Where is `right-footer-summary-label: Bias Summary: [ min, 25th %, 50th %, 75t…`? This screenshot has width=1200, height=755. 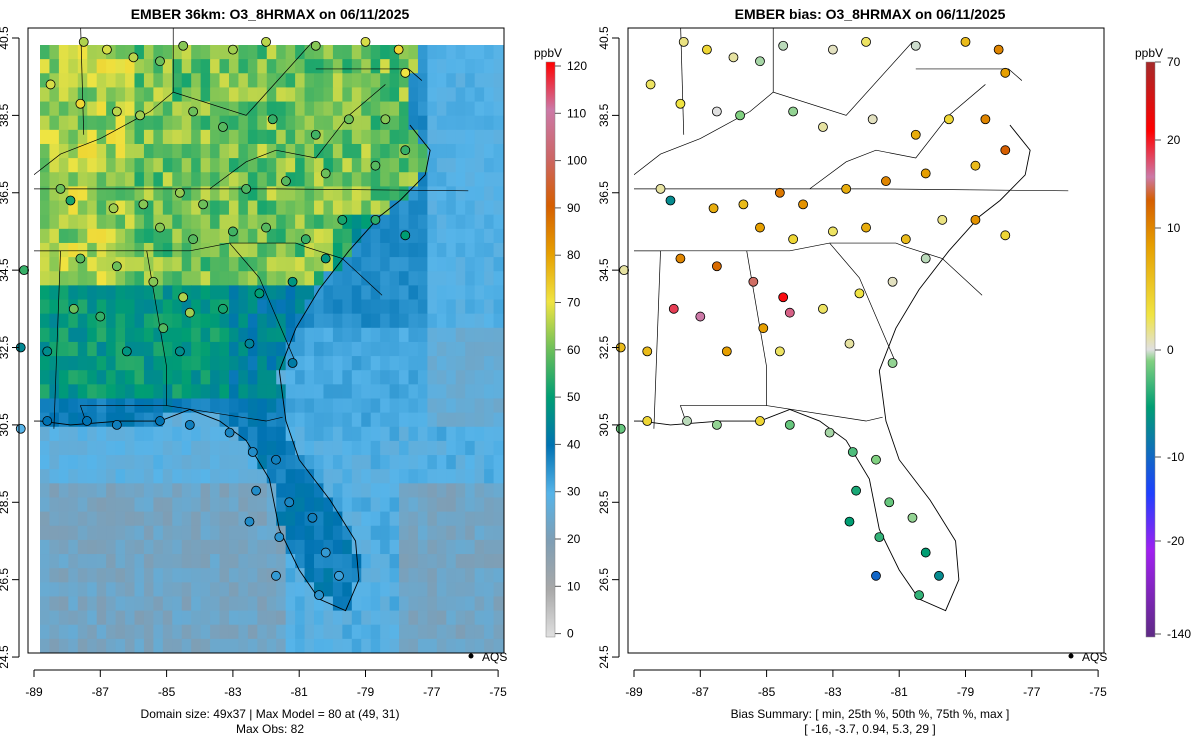
right-footer-summary-label: Bias Summary: [ min, 25th %, 50th %, 75t… is located at coordinates (870, 714).